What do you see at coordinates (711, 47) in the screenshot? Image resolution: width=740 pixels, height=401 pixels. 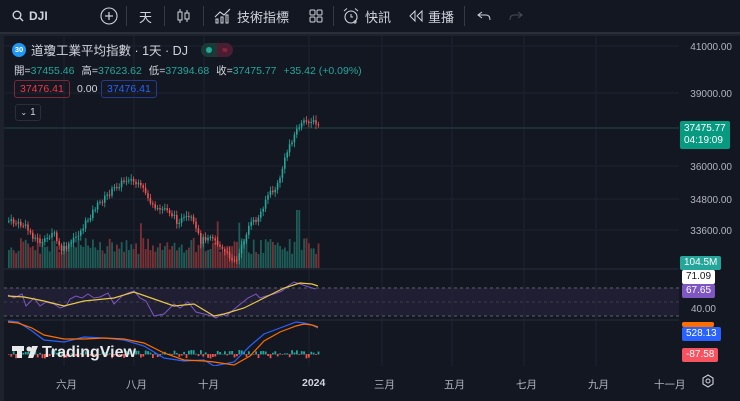 I see `price-label: 41000.00` at bounding box center [711, 47].